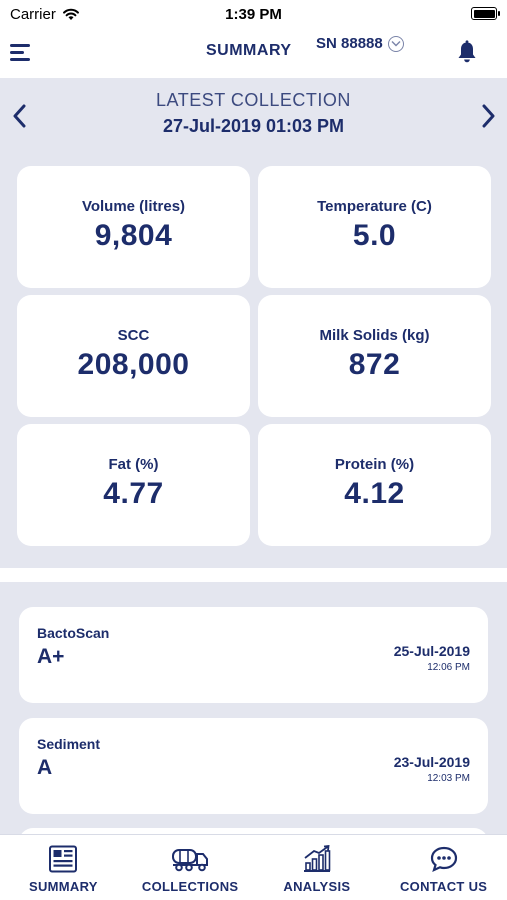 Image resolution: width=507 pixels, height=900 pixels. What do you see at coordinates (485, 13) in the screenshot?
I see `battery-icon` at bounding box center [485, 13].